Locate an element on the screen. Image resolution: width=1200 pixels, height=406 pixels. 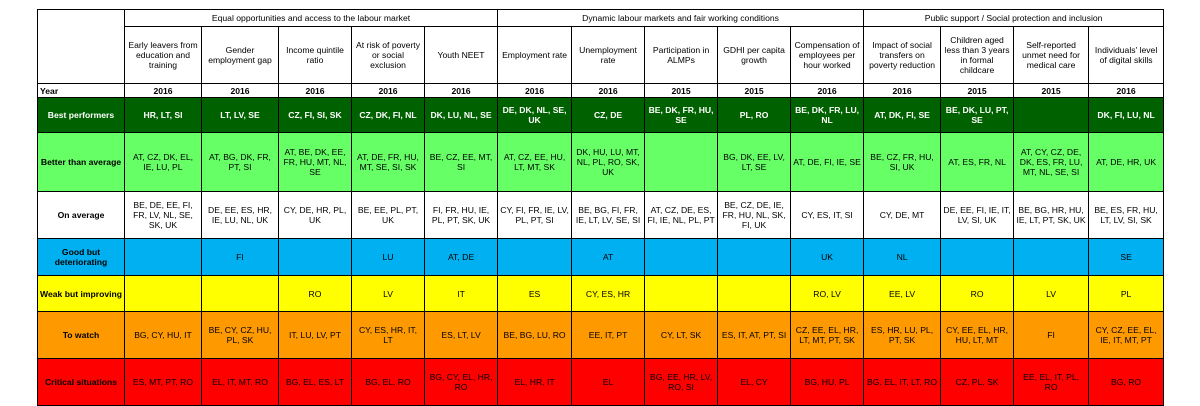
country-cell: AT, BE, DK, EE, FR, HU, MT, NL, SE is located at coordinates (315, 162).